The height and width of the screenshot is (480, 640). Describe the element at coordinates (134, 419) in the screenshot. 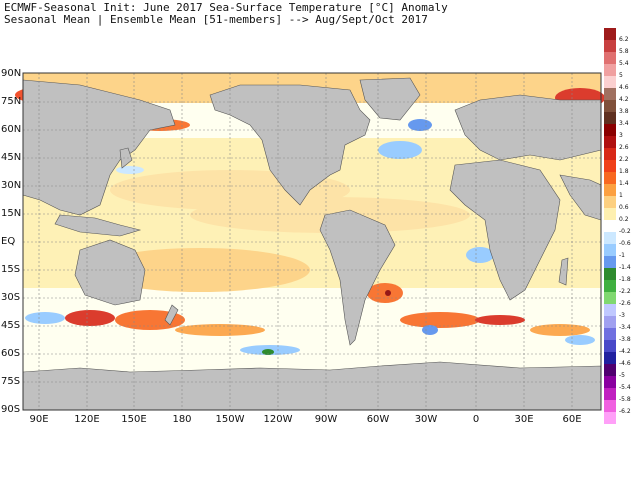

I see `lon-label: 150E` at that location.